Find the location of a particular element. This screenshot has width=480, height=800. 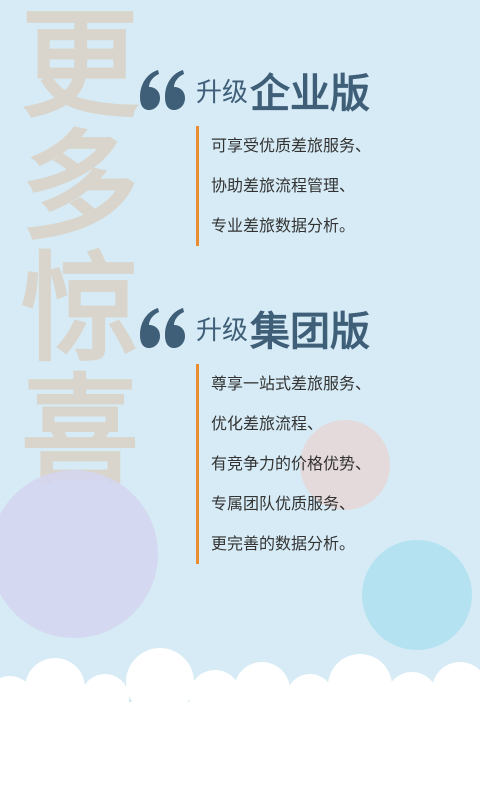

list-item: 有竞争力的价格优势、 is located at coordinates (291, 463).